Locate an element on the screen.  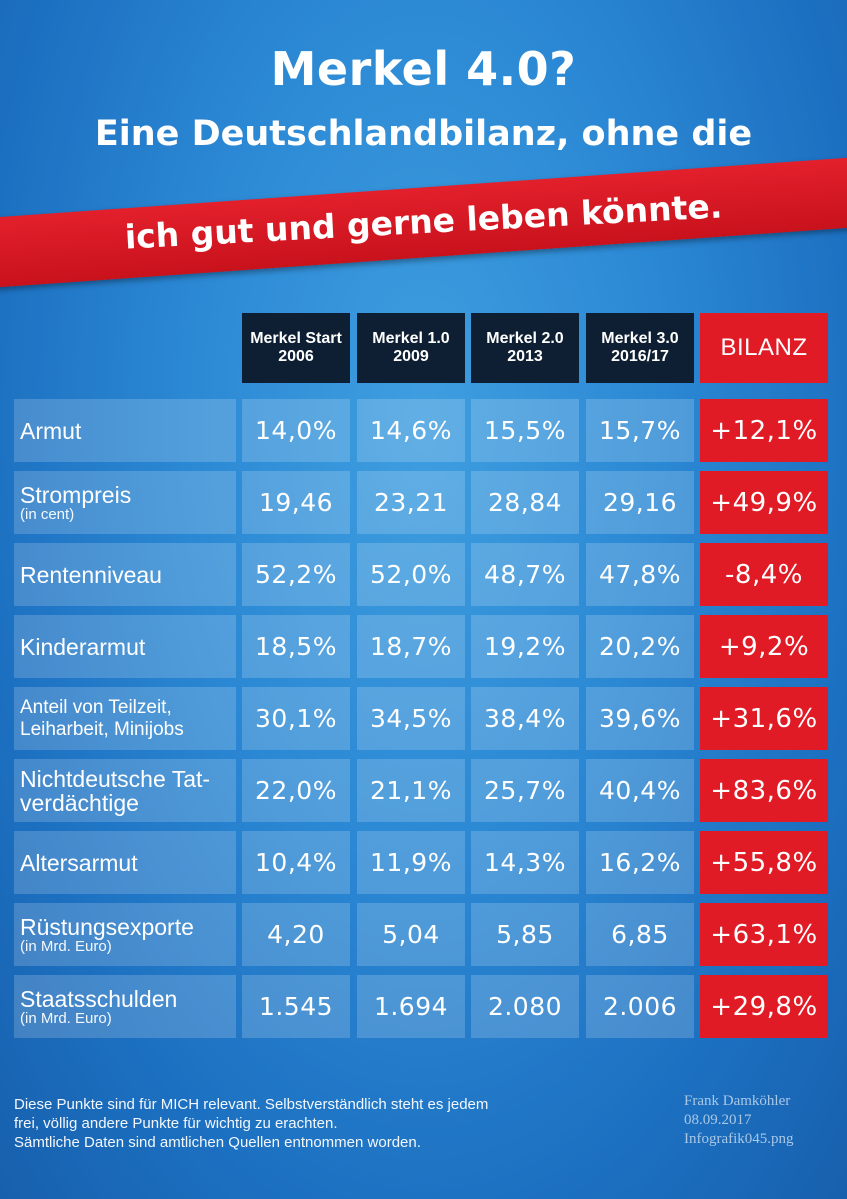
row-label: Kinderarmut is located at coordinates (125, 646).